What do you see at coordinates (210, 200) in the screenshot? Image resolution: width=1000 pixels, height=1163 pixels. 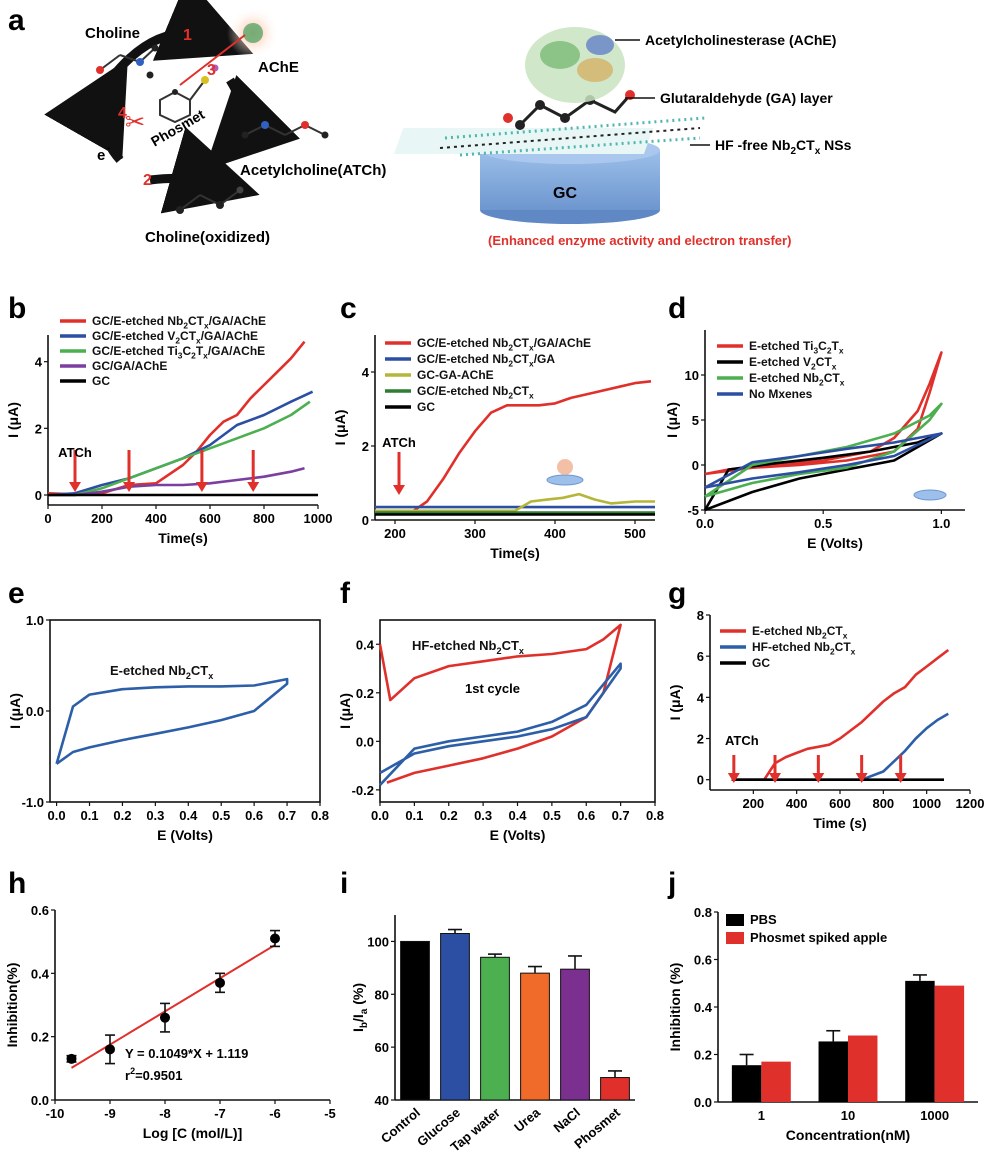 I see `choline-oxidized-molecule-icon` at bounding box center [210, 200].